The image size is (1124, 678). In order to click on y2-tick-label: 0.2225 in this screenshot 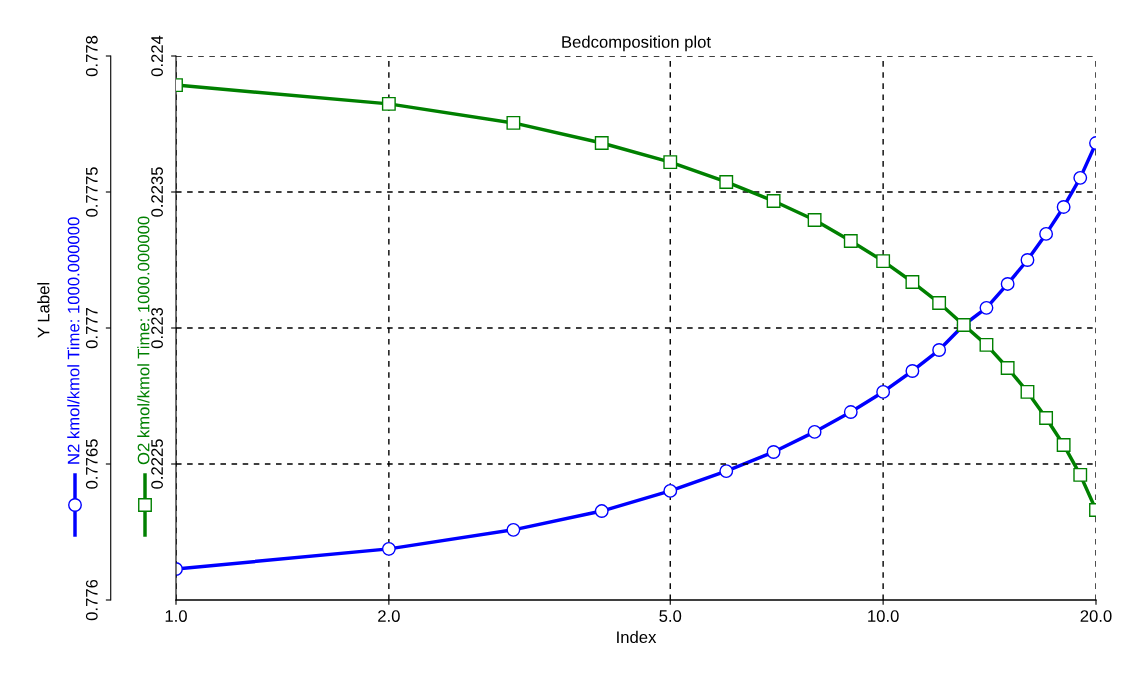, I will do `click(157, 464)`.